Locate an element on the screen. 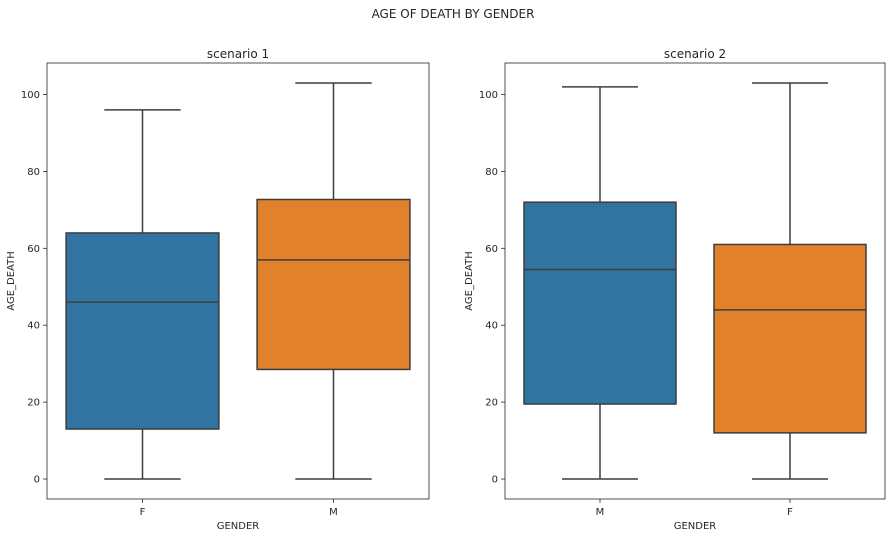 The image size is (892, 537). subplot-title: scenario 2 is located at coordinates (695, 54).